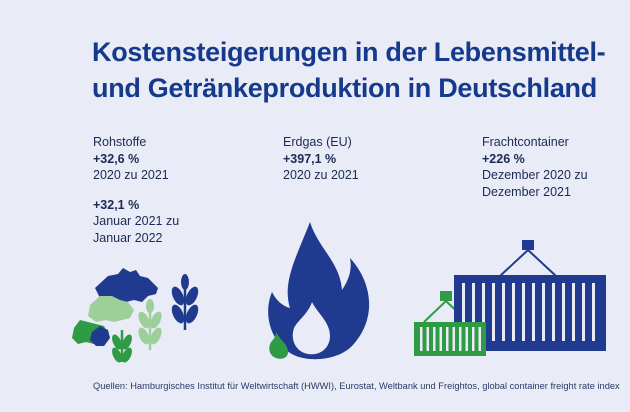  Describe the element at coordinates (344, 88) in the screenshot. I see `title-line-2: und Getränkeproduktion in Deutschland` at that location.